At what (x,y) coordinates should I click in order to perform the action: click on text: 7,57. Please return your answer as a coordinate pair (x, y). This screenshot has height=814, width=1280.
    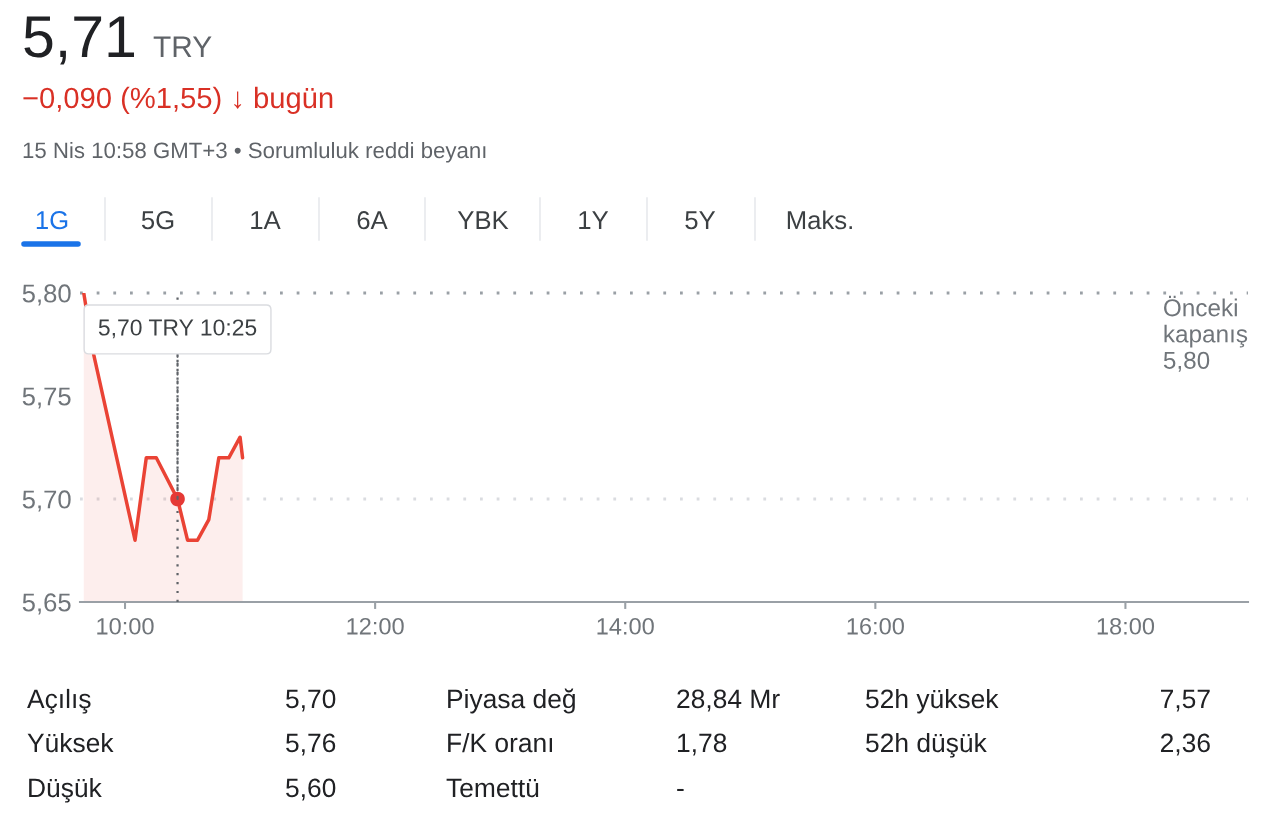
    Looking at the image, I should click on (1185, 700).